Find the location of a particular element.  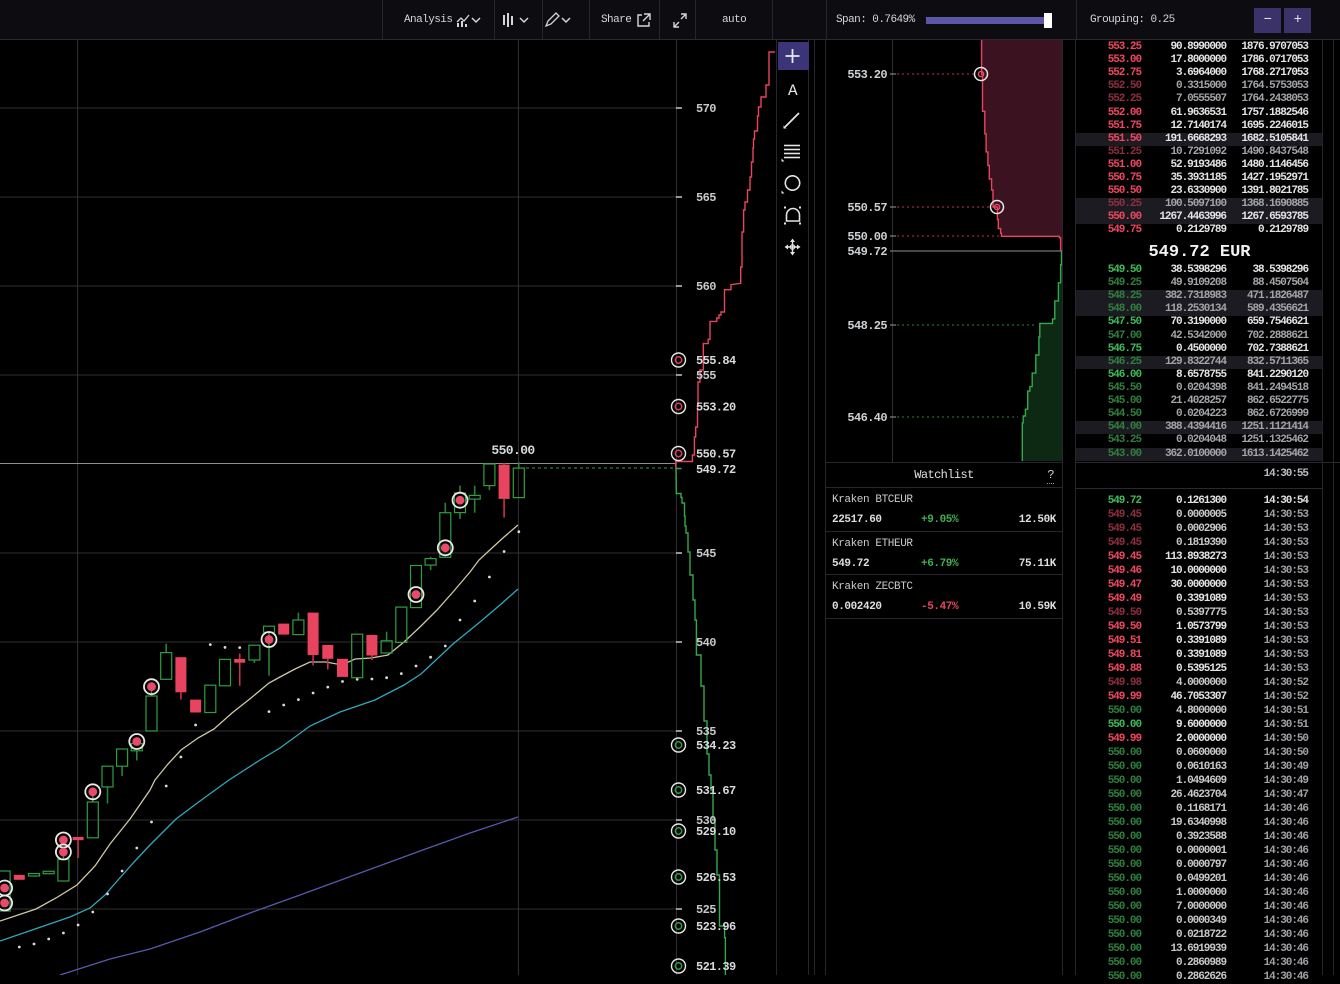

svg-text: 523.96 is located at coordinates (716, 927).